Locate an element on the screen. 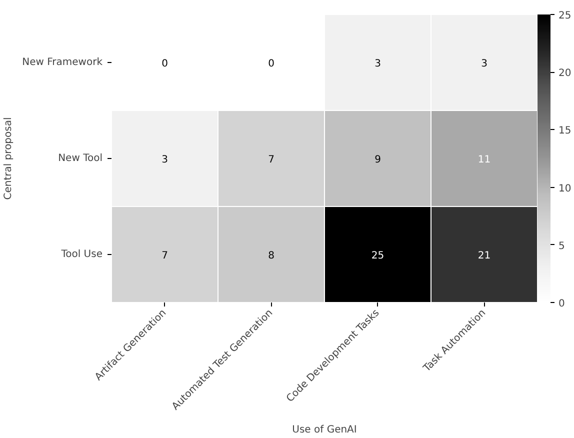 This screenshot has height=438, width=574. data-label: 8 is located at coordinates (271, 256).